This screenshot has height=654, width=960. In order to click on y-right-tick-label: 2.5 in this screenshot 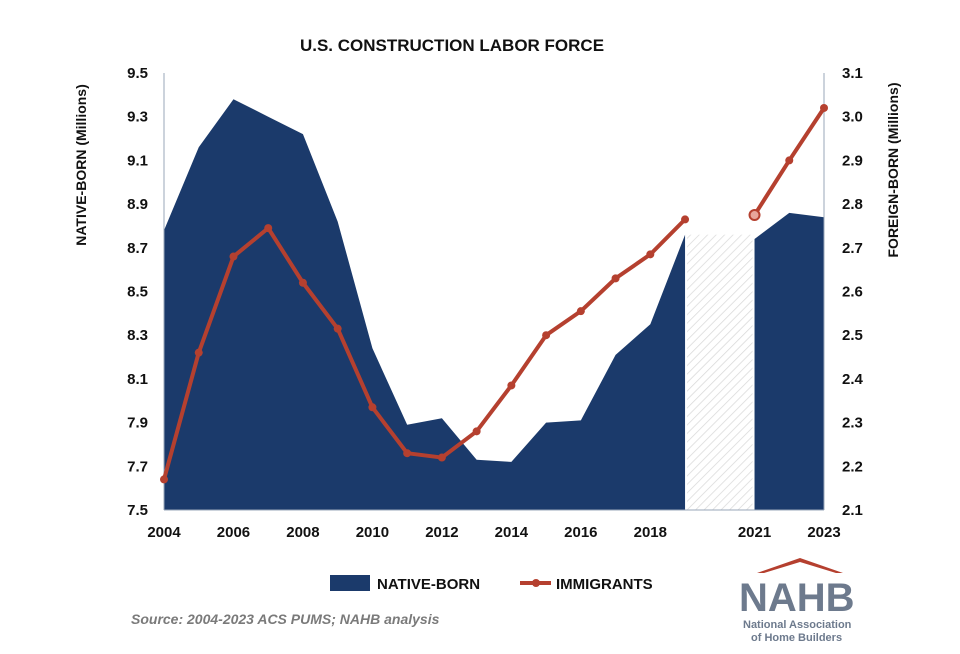, I will do `click(852, 335)`.